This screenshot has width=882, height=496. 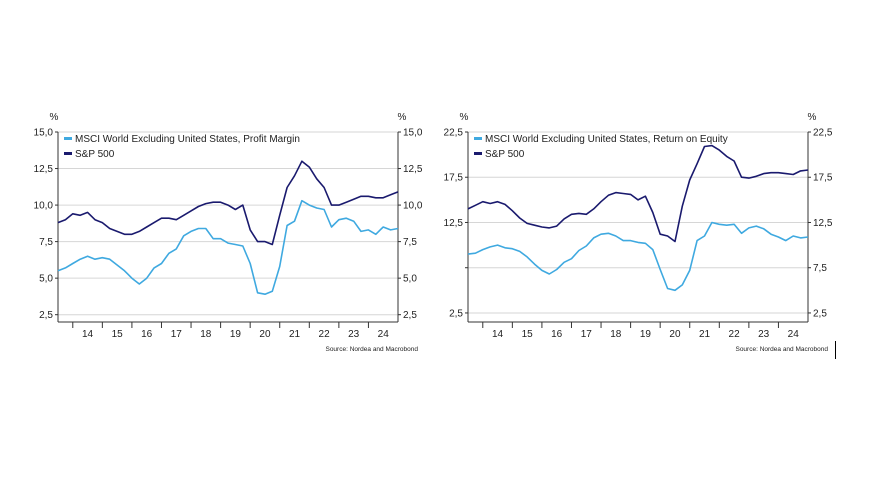 I want to click on y-tick-label-left: 10,0, so click(x=44, y=206).